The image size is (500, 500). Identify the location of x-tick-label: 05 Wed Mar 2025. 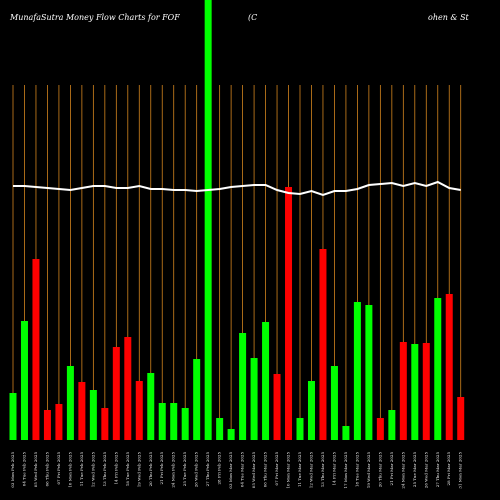
(253, 470).